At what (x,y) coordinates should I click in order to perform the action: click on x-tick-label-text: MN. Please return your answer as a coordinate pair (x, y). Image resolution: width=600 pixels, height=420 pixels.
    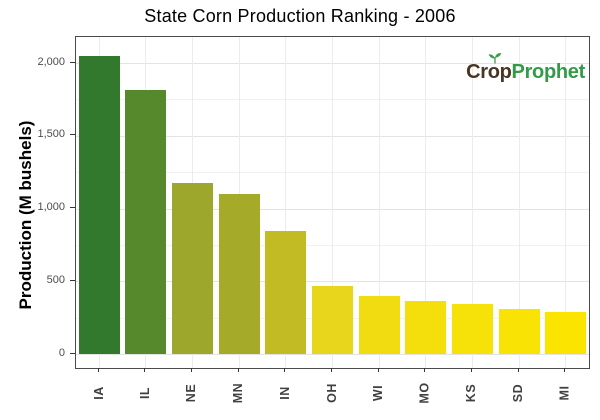
    Looking at the image, I should click on (238, 393).